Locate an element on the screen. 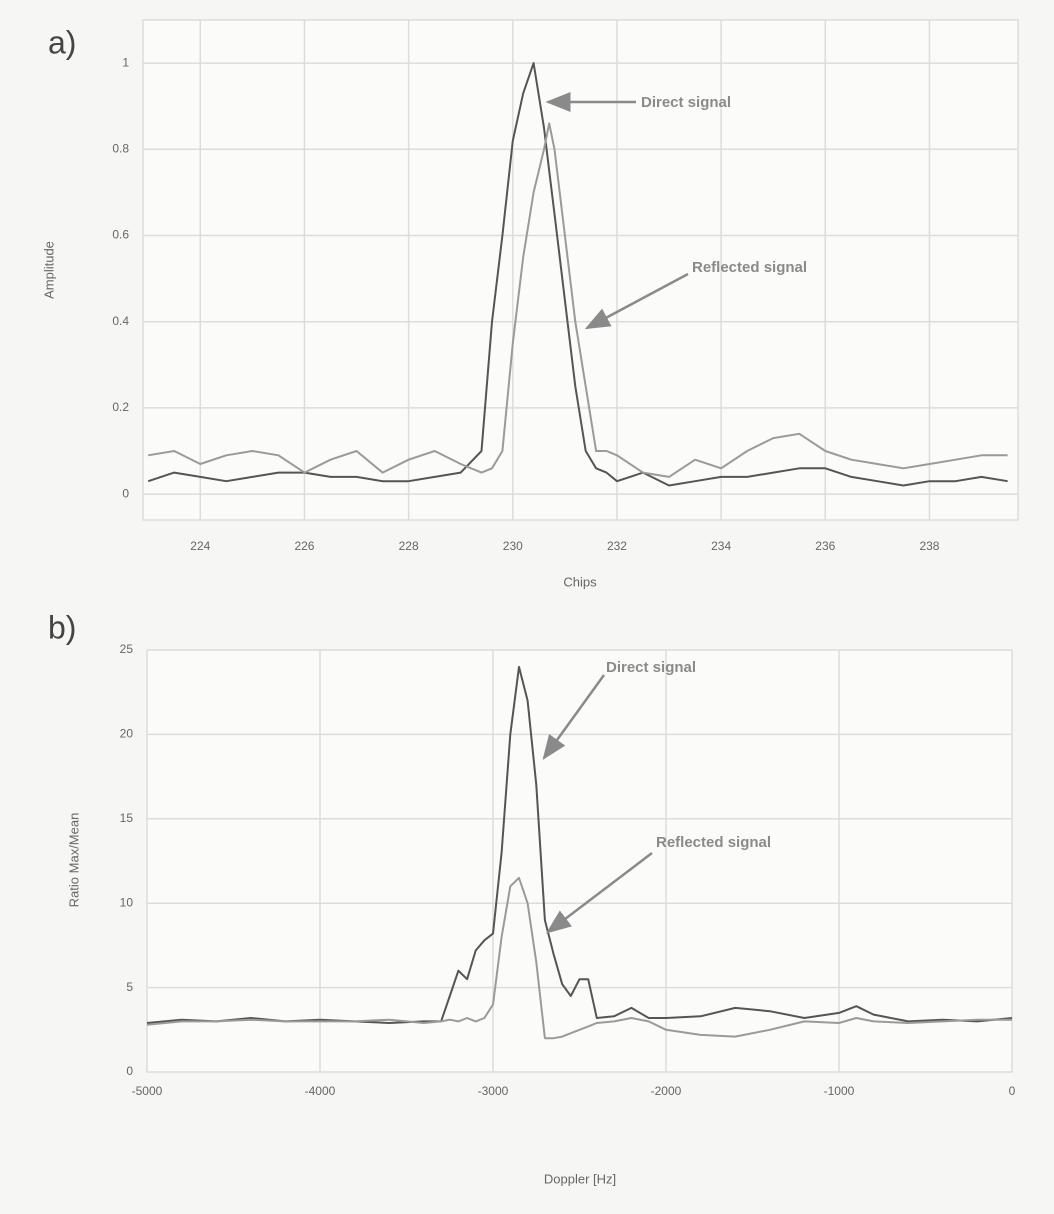 The width and height of the screenshot is (1054, 1214). panel-label: b) is located at coordinates (62, 627).